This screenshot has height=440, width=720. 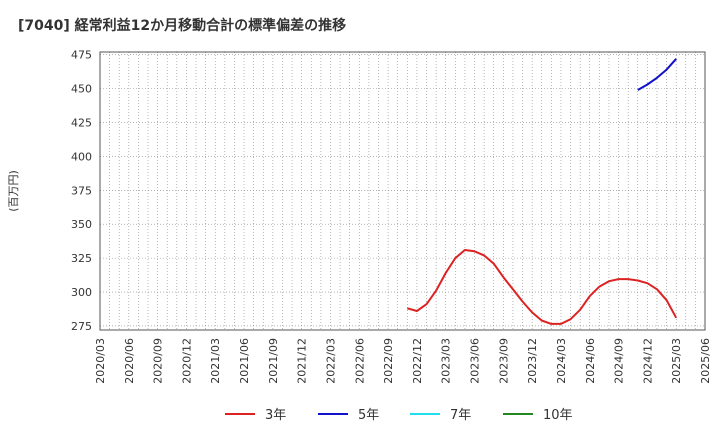 I want to click on x-tick-label: 2023/03, so click(x=446, y=361).